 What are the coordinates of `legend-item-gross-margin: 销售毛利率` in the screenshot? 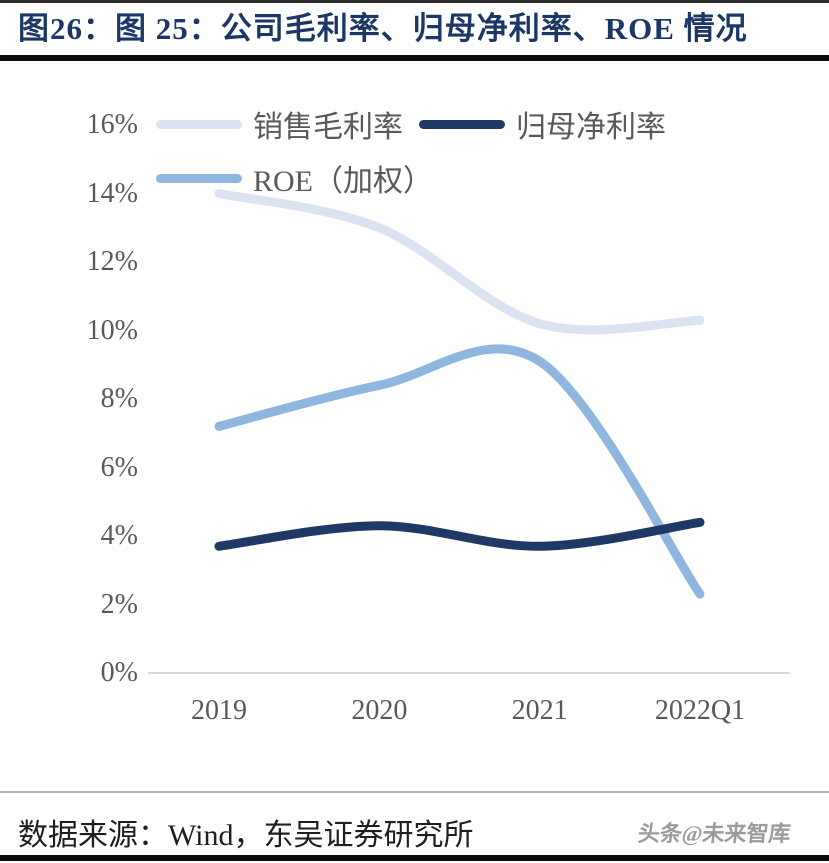 It's located at (279, 125).